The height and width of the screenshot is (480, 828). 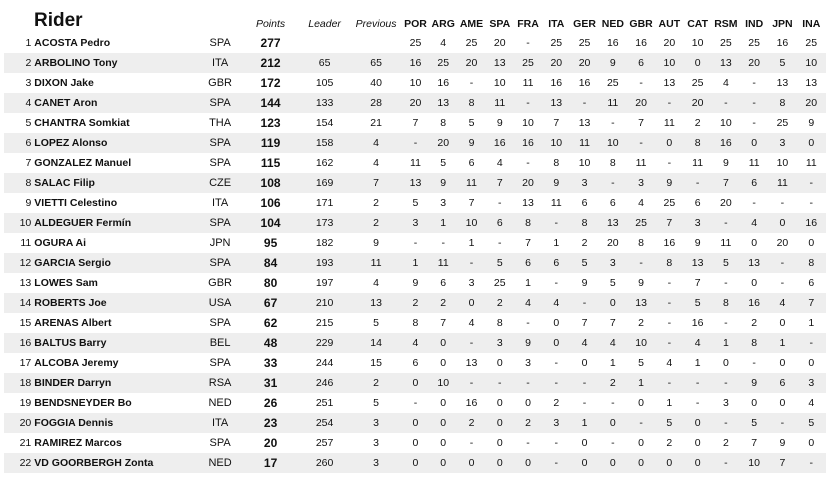 I want to click on rider-name: DIXON Jake, so click(x=64, y=83).